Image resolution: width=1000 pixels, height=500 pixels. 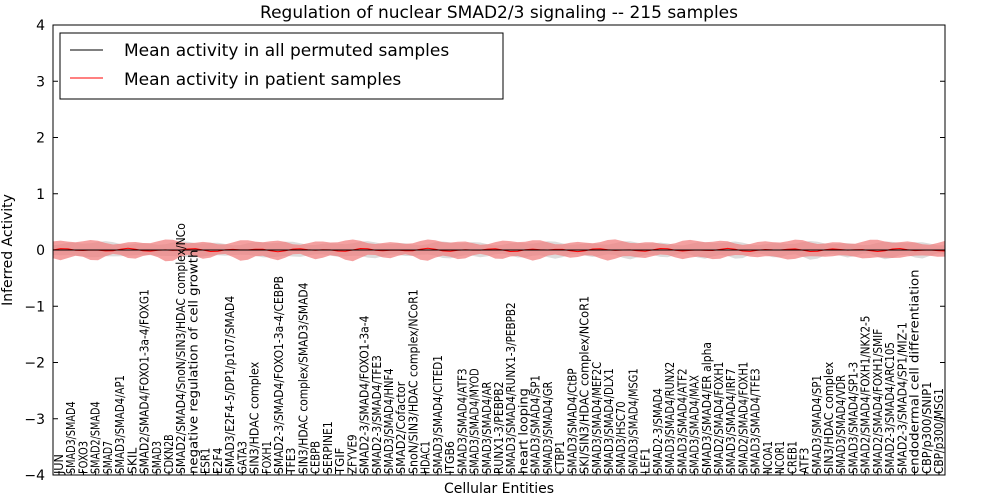 What do you see at coordinates (707, 408) in the screenshot?
I see `x-tick-label: SMAD3/SMAD4/ER alpha` at bounding box center [707, 408].